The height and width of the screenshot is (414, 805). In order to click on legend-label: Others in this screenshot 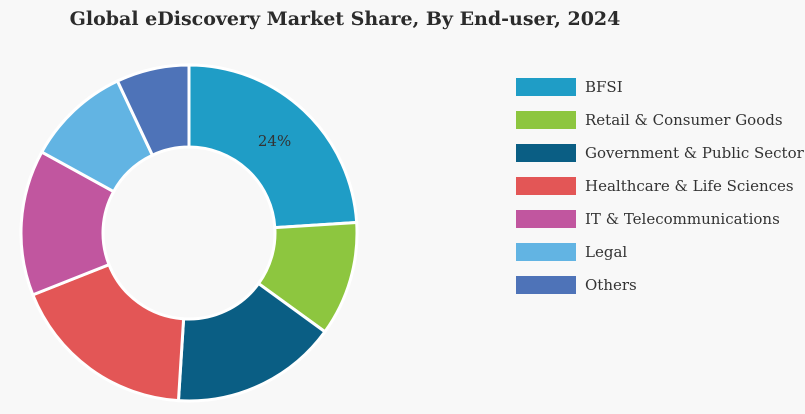, I will do `click(611, 285)`.